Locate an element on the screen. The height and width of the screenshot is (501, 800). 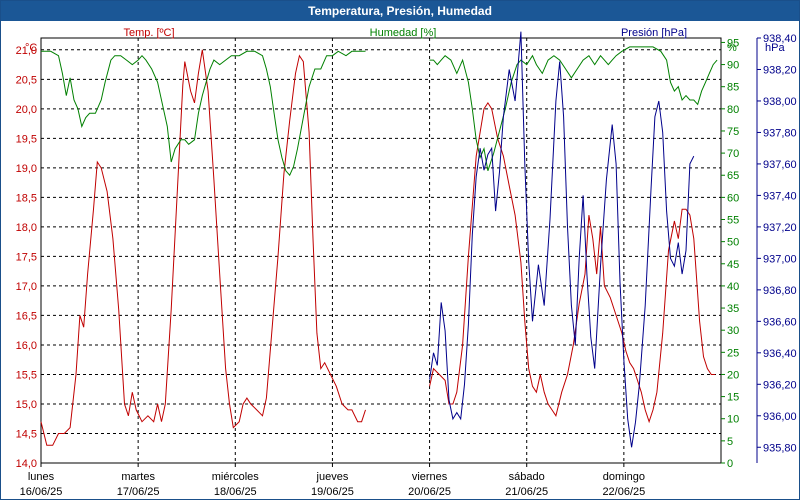
humidity-tick-label: 75 is located at coordinates (733, 132).